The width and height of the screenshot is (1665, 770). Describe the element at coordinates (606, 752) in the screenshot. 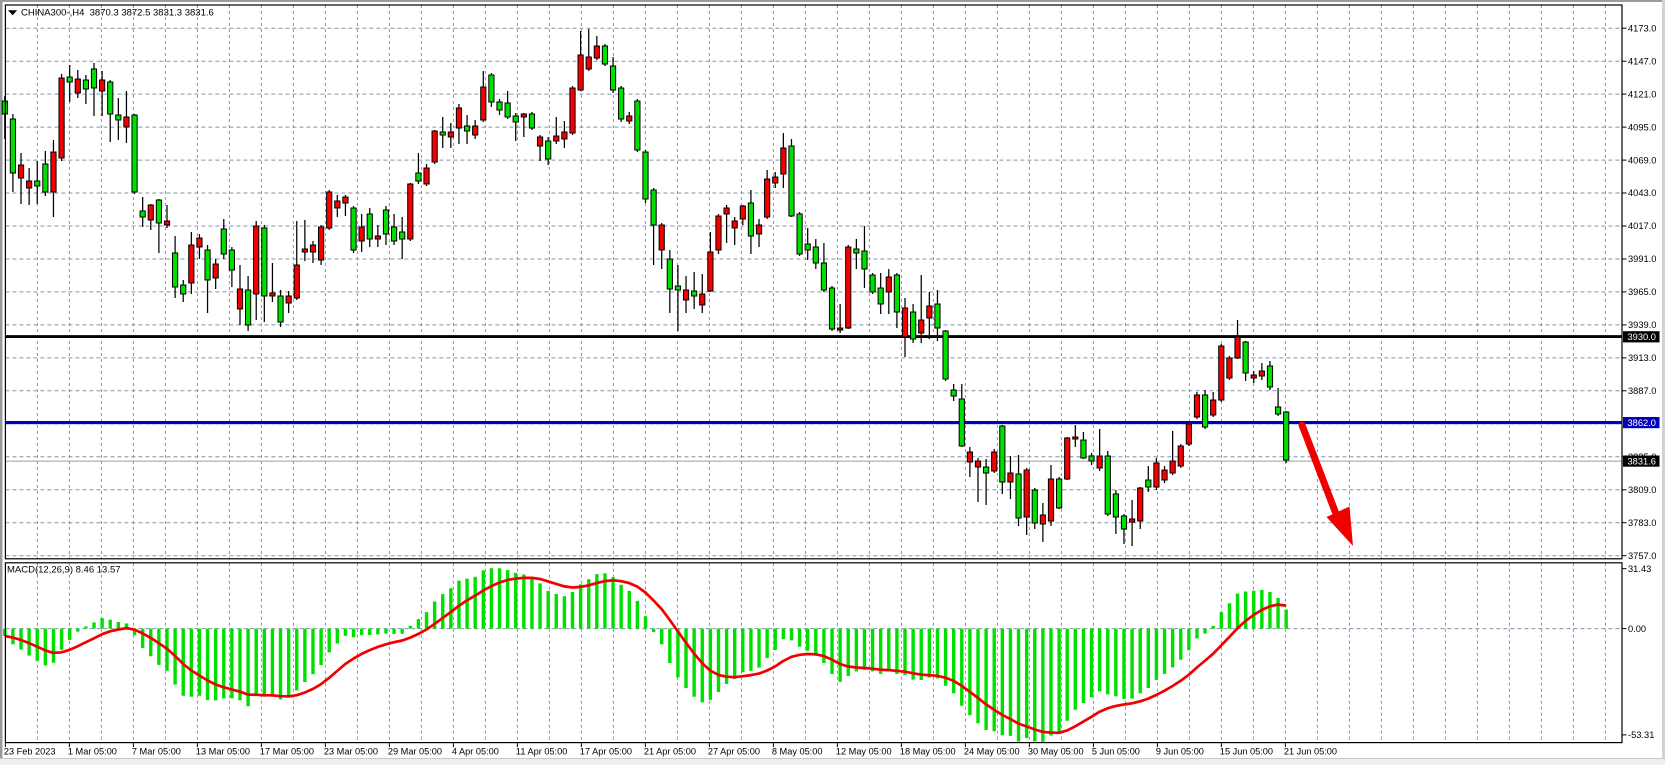

I see `svg-text: 17 Apr 05:00` at that location.